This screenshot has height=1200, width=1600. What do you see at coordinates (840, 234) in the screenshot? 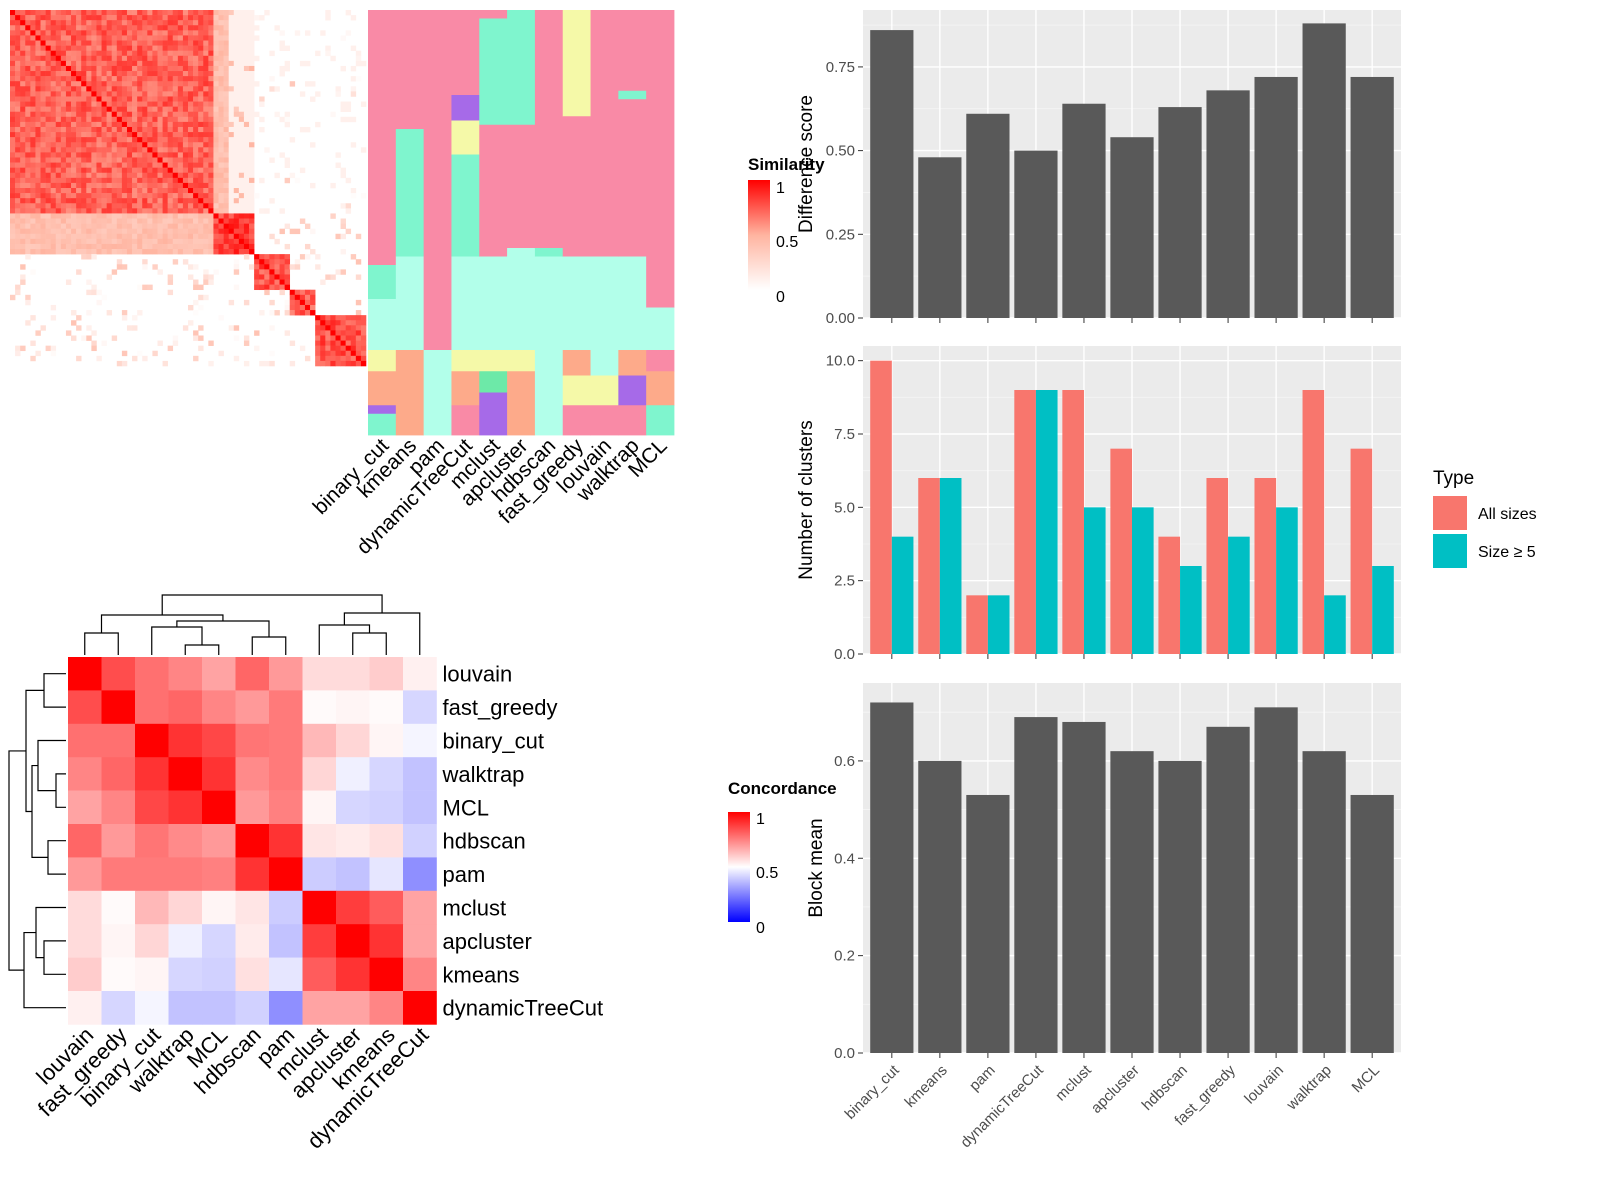
I see `y-tick-label: 0.25` at bounding box center [840, 234].